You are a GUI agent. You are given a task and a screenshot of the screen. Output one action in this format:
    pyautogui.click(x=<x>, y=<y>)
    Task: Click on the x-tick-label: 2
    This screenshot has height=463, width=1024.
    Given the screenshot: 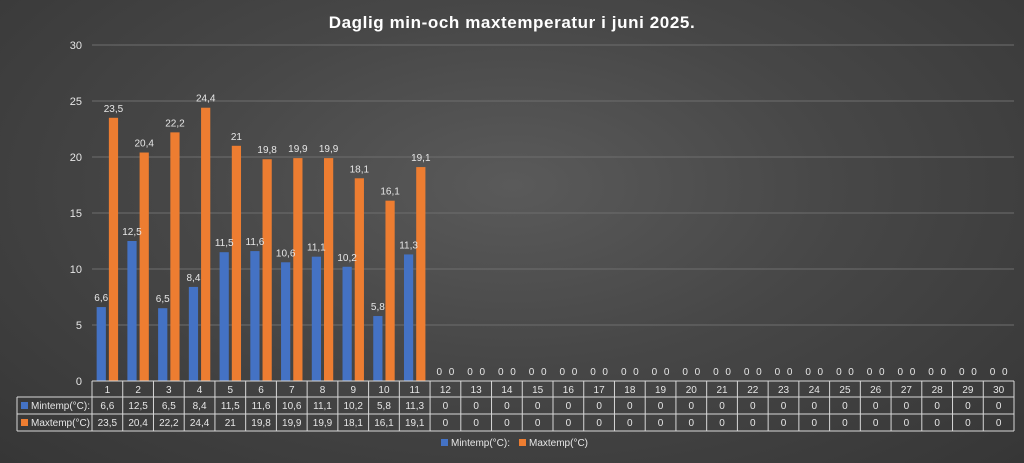 What is the action you would take?
    pyautogui.click(x=138, y=390)
    